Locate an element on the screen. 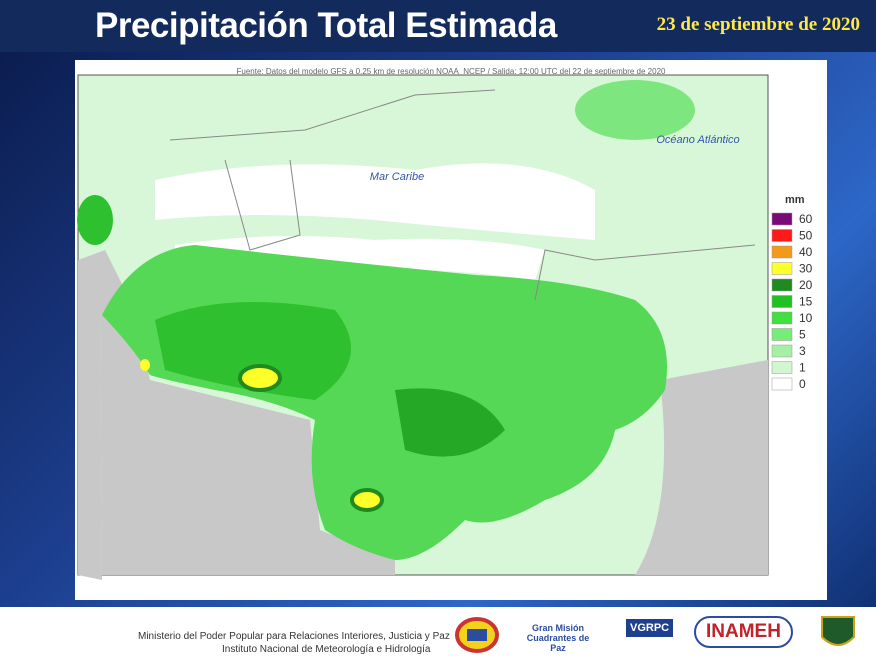  date: 23 de septiembre de 2020 is located at coordinates (758, 24).